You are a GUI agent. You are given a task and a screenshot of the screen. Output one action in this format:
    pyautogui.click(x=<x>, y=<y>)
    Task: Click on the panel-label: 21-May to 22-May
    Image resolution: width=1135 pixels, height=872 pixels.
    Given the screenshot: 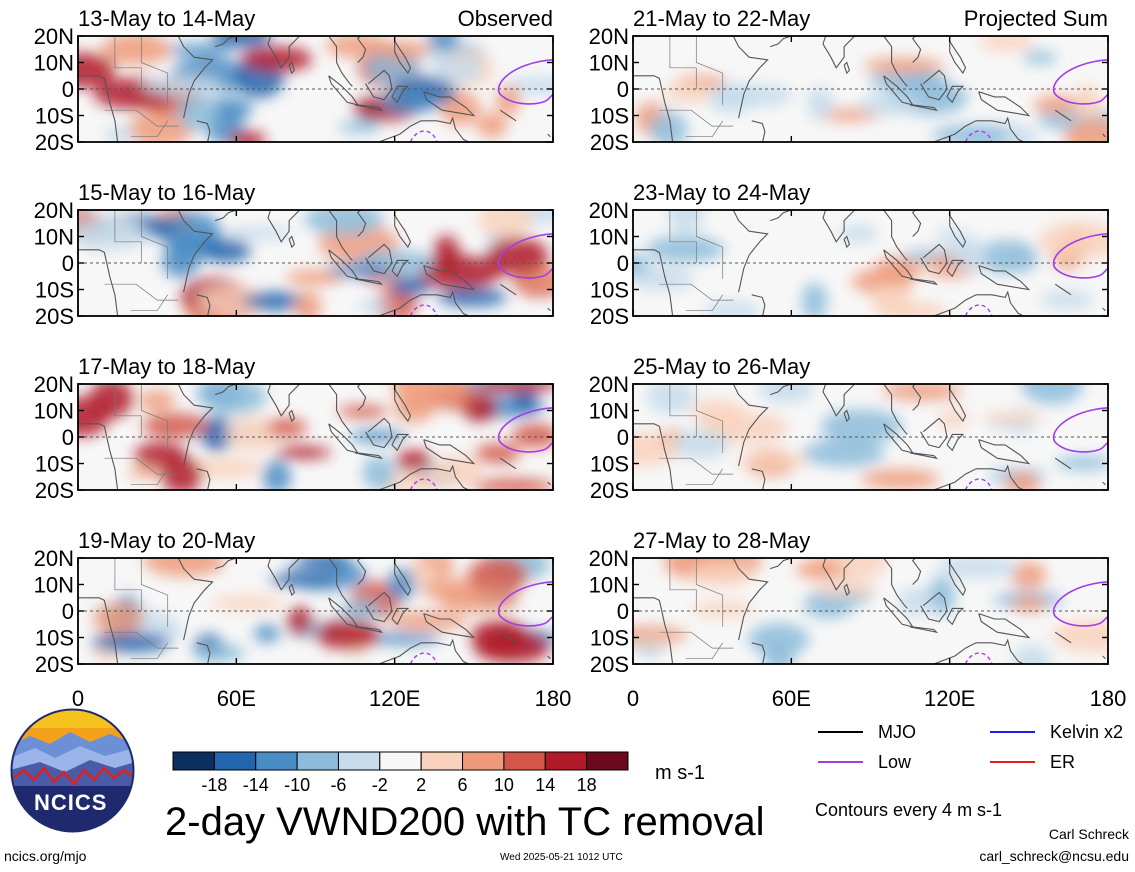 What is the action you would take?
    pyautogui.click(x=721, y=18)
    